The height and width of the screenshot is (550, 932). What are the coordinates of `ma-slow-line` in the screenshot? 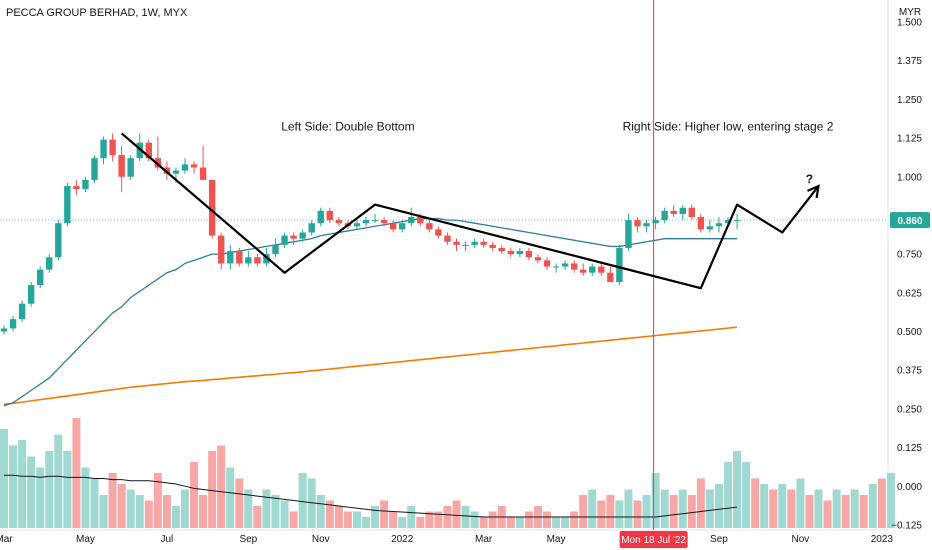 It's located at (370, 366).